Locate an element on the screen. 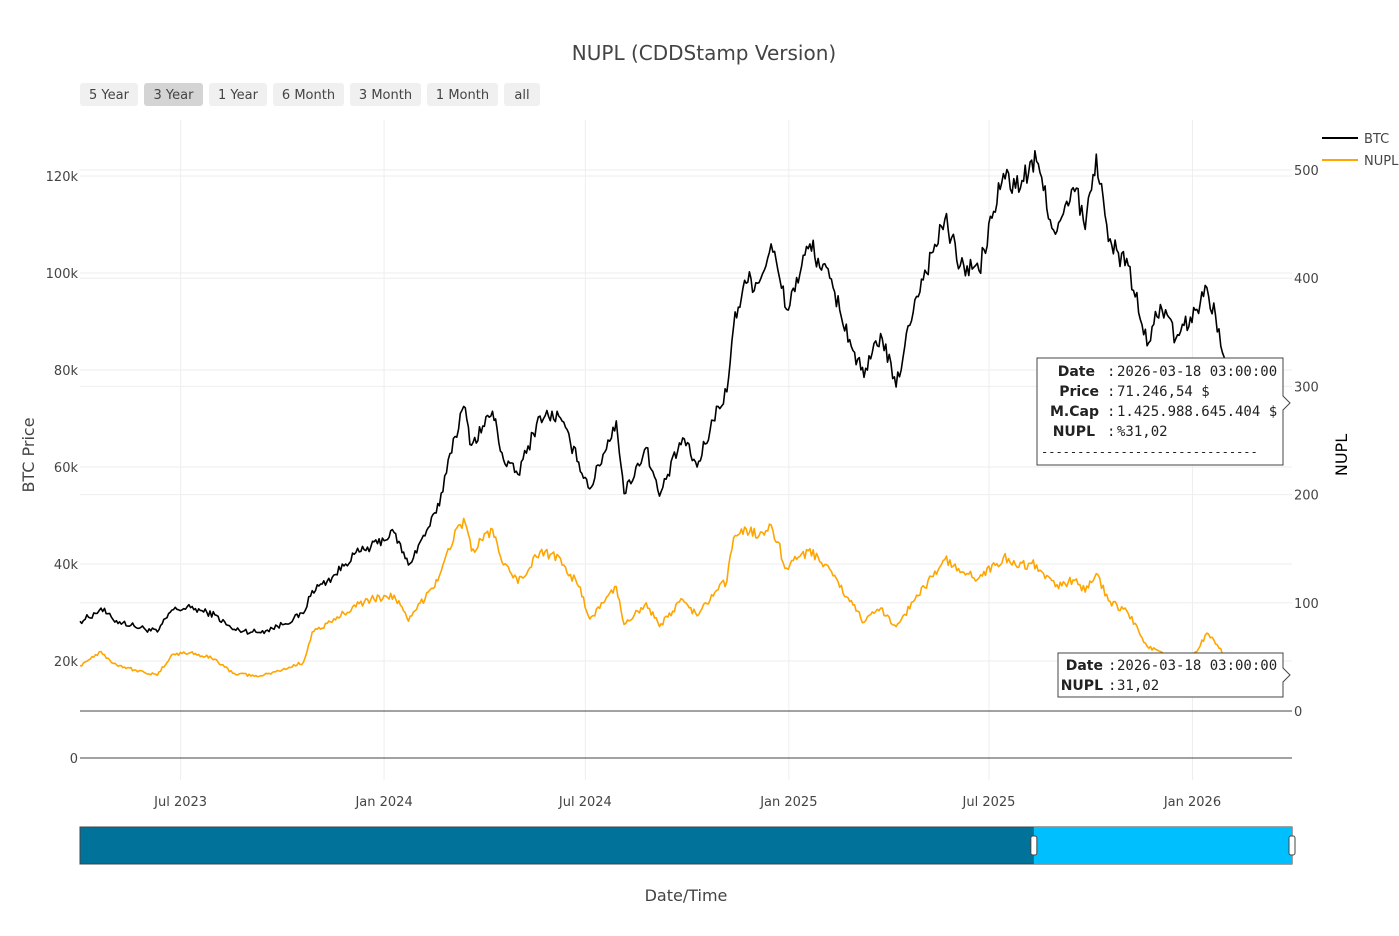 Image resolution: width=1399 pixels, height=936 pixels. range-button-3-month is located at coordinates (385, 94).